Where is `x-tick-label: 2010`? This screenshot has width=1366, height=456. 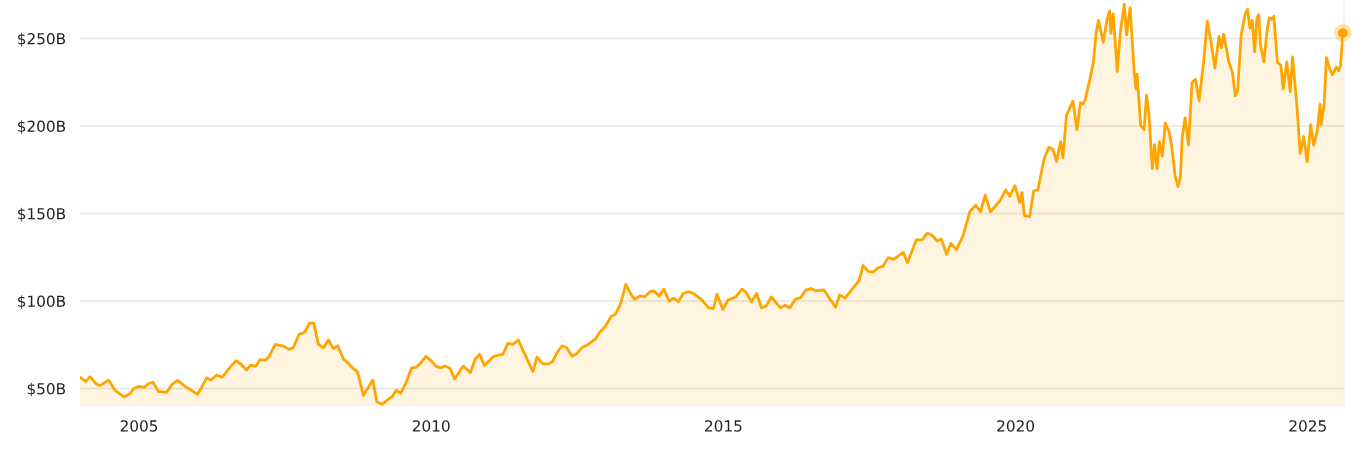
x-tick-label: 2010 is located at coordinates (431, 426).